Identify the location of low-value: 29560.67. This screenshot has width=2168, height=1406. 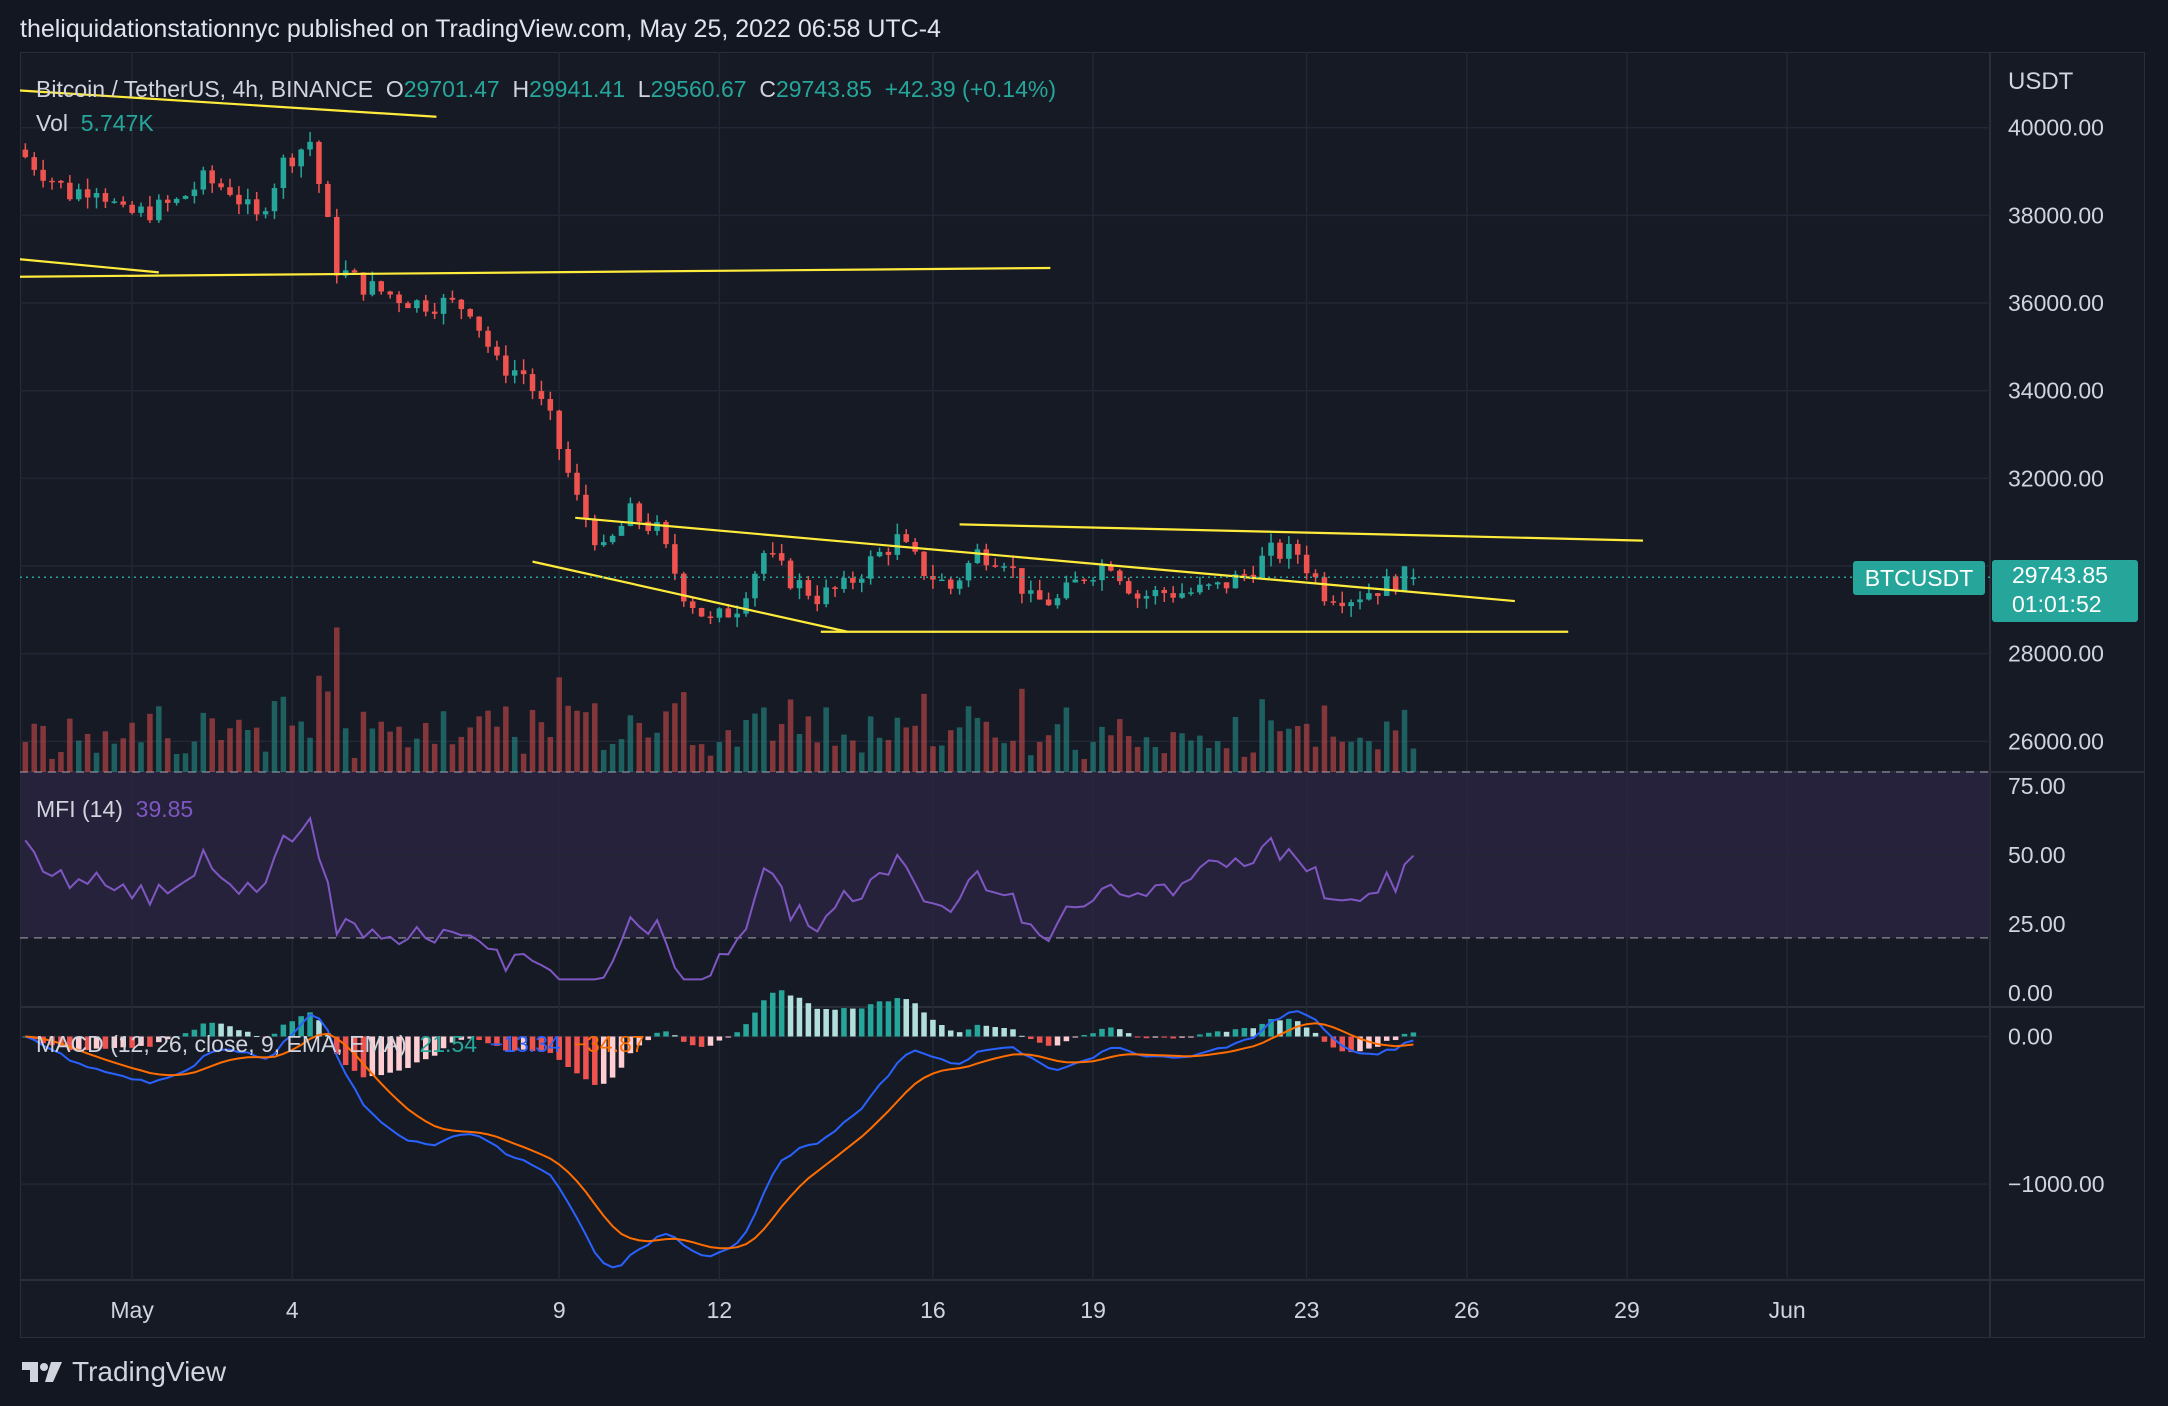
(698, 89).